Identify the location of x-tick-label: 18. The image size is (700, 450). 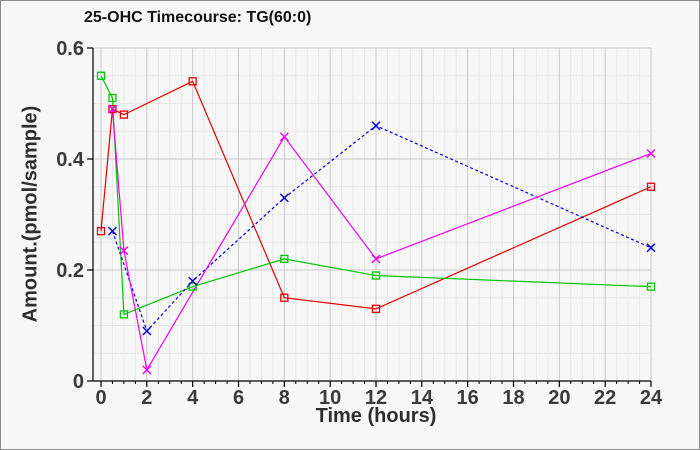
(513, 398).